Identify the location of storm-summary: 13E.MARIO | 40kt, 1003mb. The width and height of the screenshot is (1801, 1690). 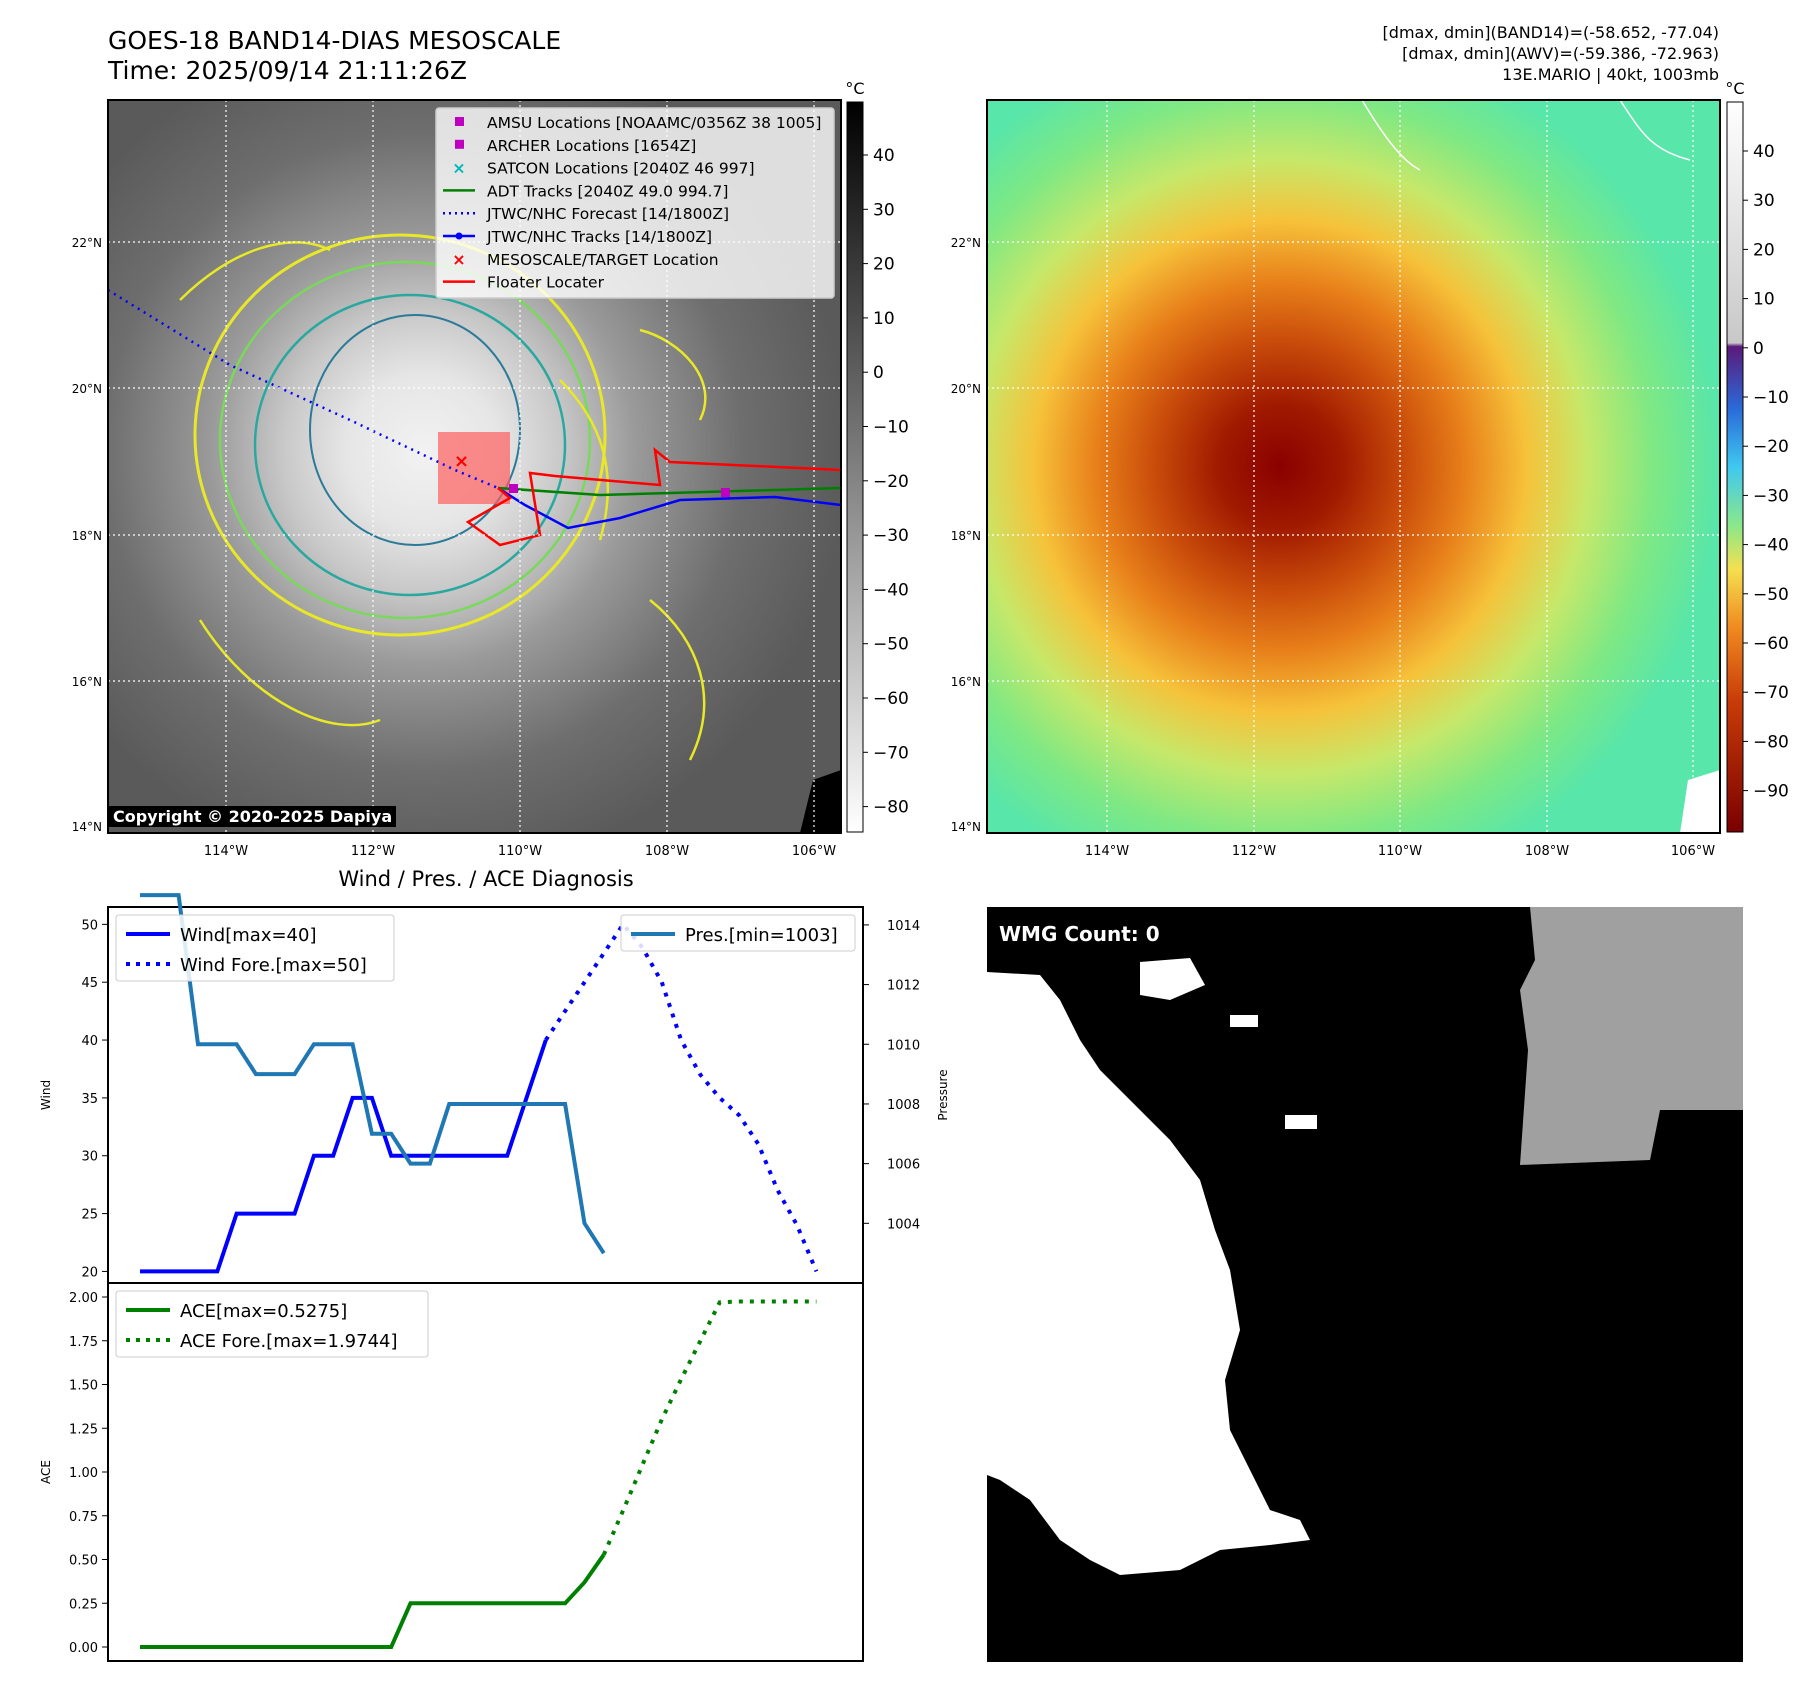
(1610, 74).